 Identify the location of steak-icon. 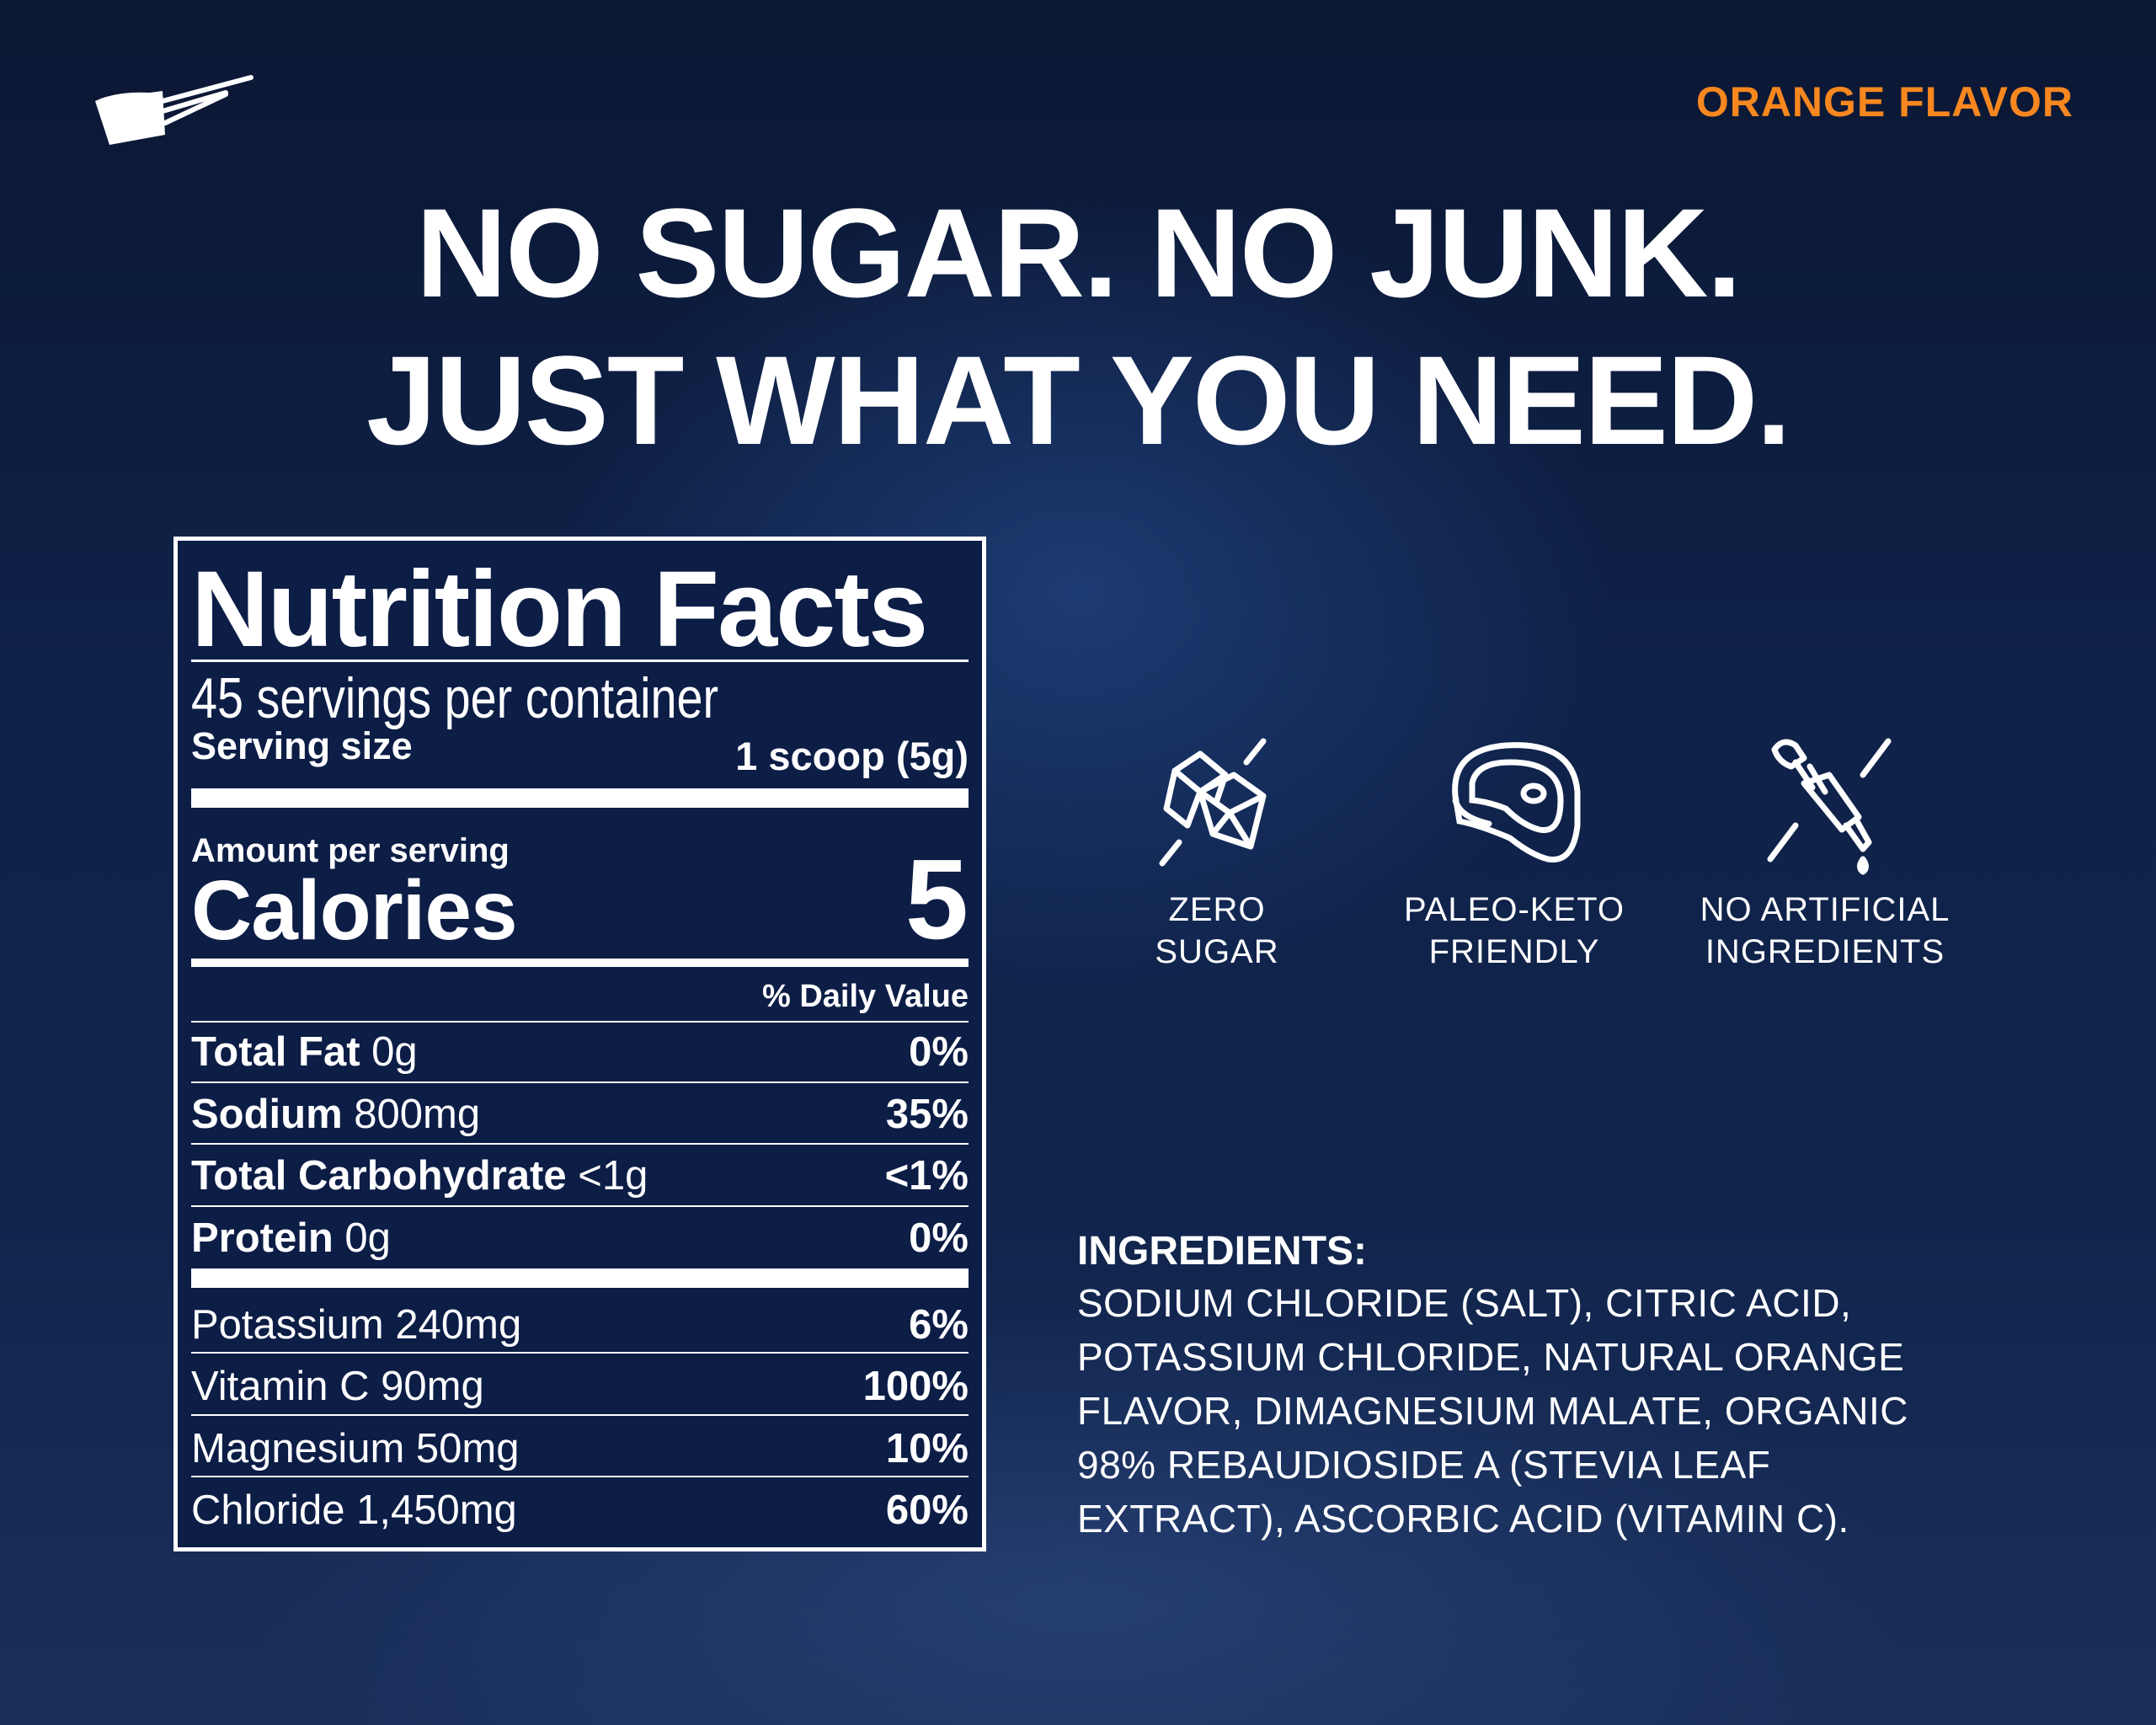
(1516, 802).